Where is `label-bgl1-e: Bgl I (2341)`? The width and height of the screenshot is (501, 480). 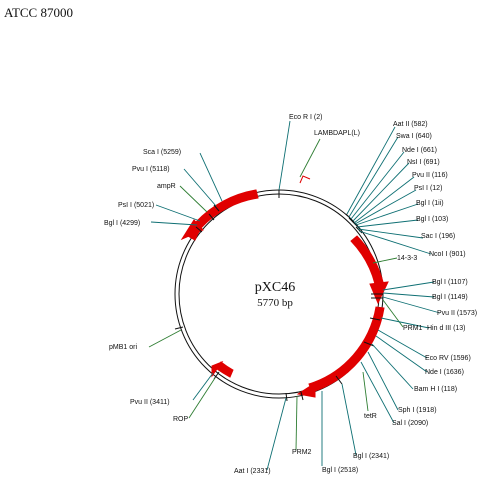 label-bgl1-e: Bgl I (2341) is located at coordinates (371, 456).